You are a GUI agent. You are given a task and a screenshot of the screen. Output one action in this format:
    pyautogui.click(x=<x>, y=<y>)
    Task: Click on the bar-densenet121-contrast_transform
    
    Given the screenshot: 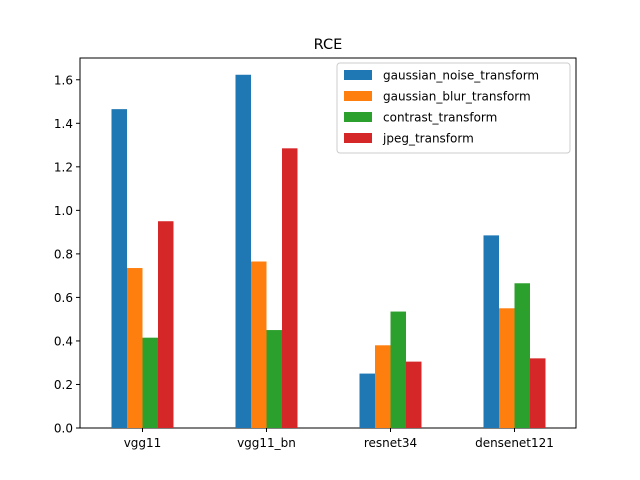 What is the action you would take?
    pyautogui.click(x=522, y=355)
    